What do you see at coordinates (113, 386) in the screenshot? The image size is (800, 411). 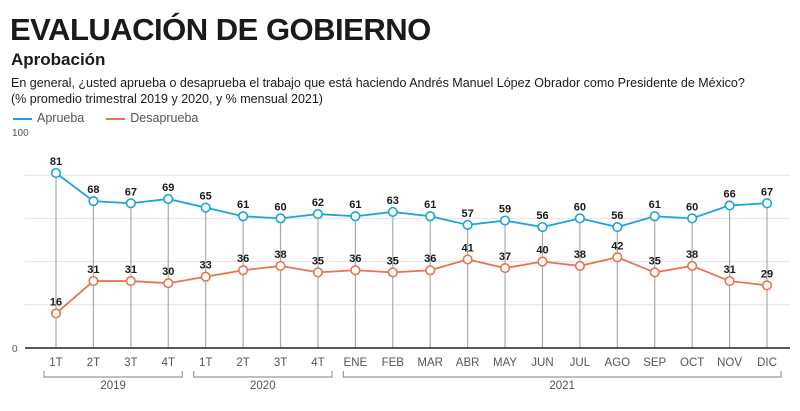 I see `group-label: 2019` at bounding box center [113, 386].